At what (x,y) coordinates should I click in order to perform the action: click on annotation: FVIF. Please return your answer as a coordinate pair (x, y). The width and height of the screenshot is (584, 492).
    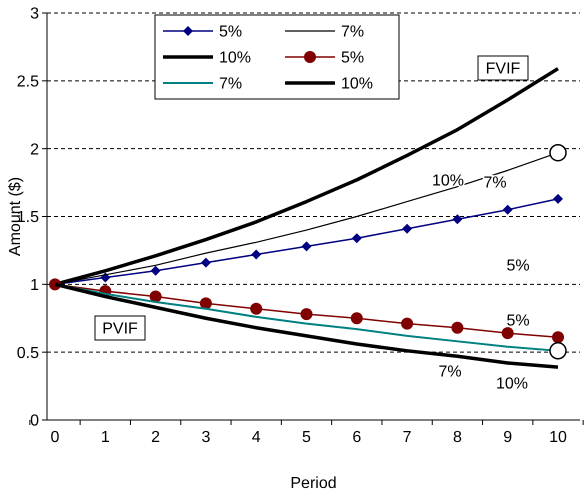
    Looking at the image, I should click on (503, 69).